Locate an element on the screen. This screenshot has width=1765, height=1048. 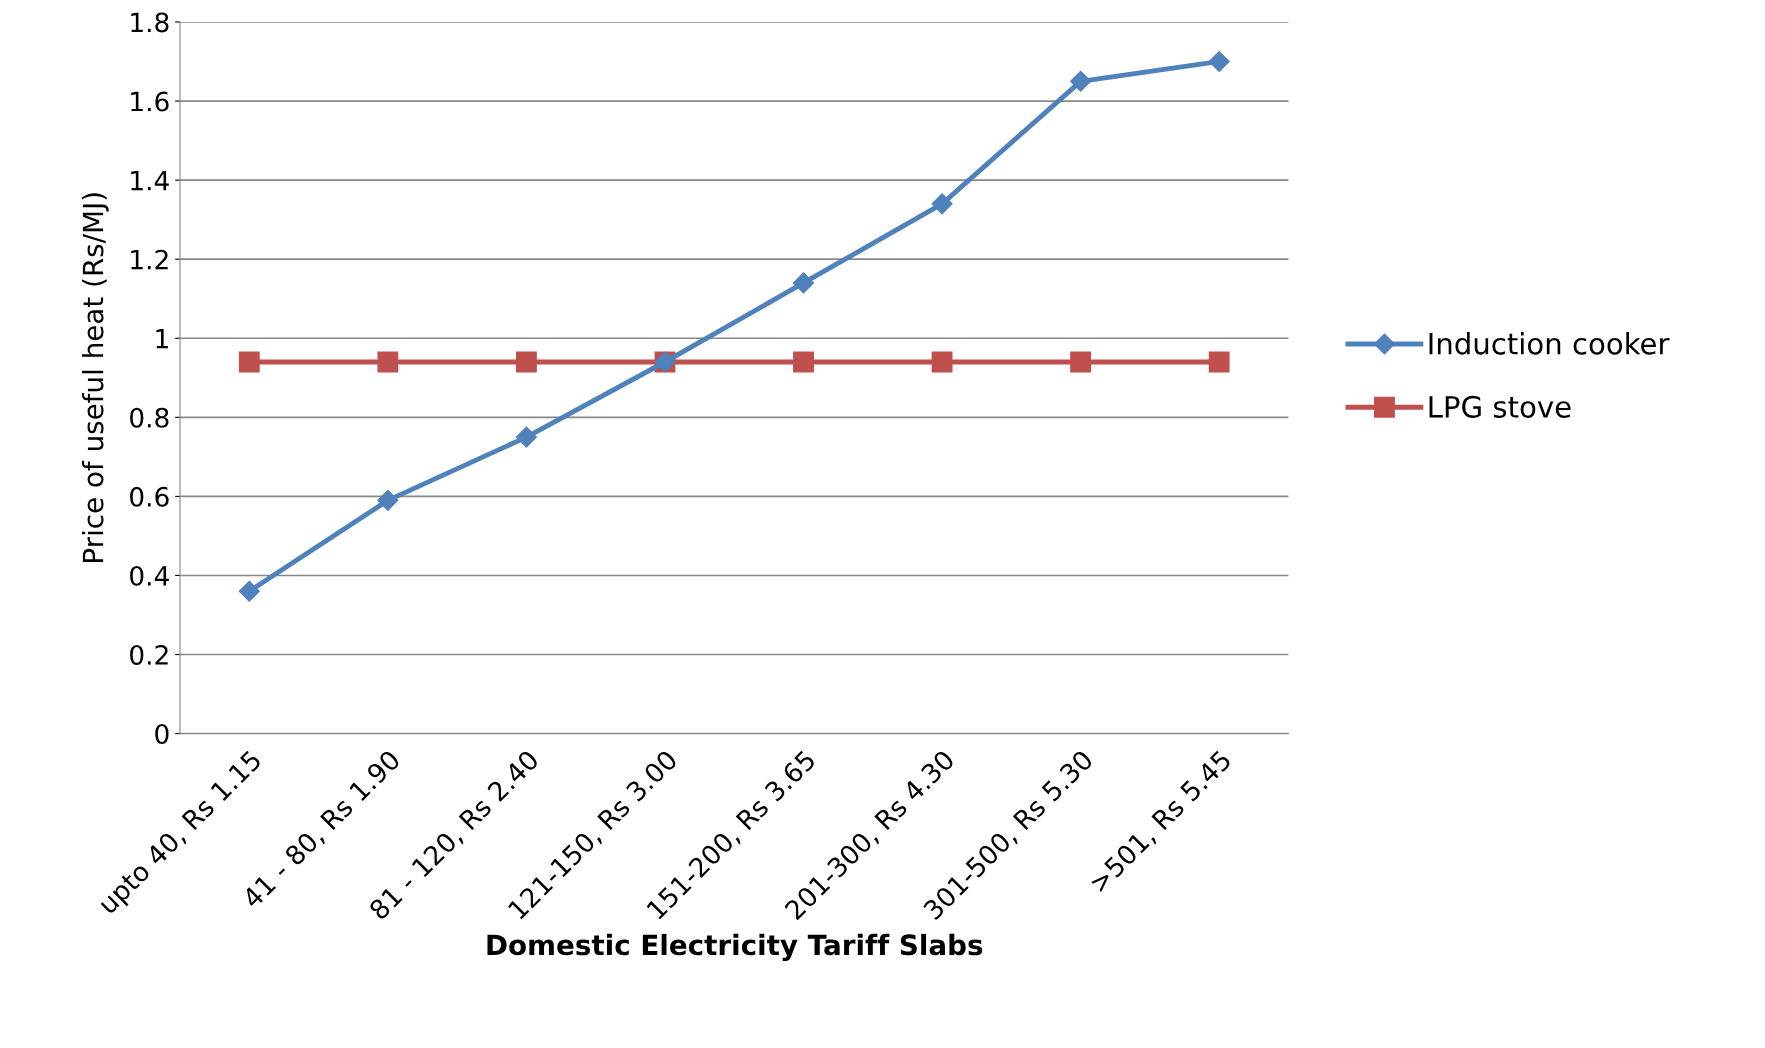
y-tick-label: 1.4 is located at coordinates (150, 180).